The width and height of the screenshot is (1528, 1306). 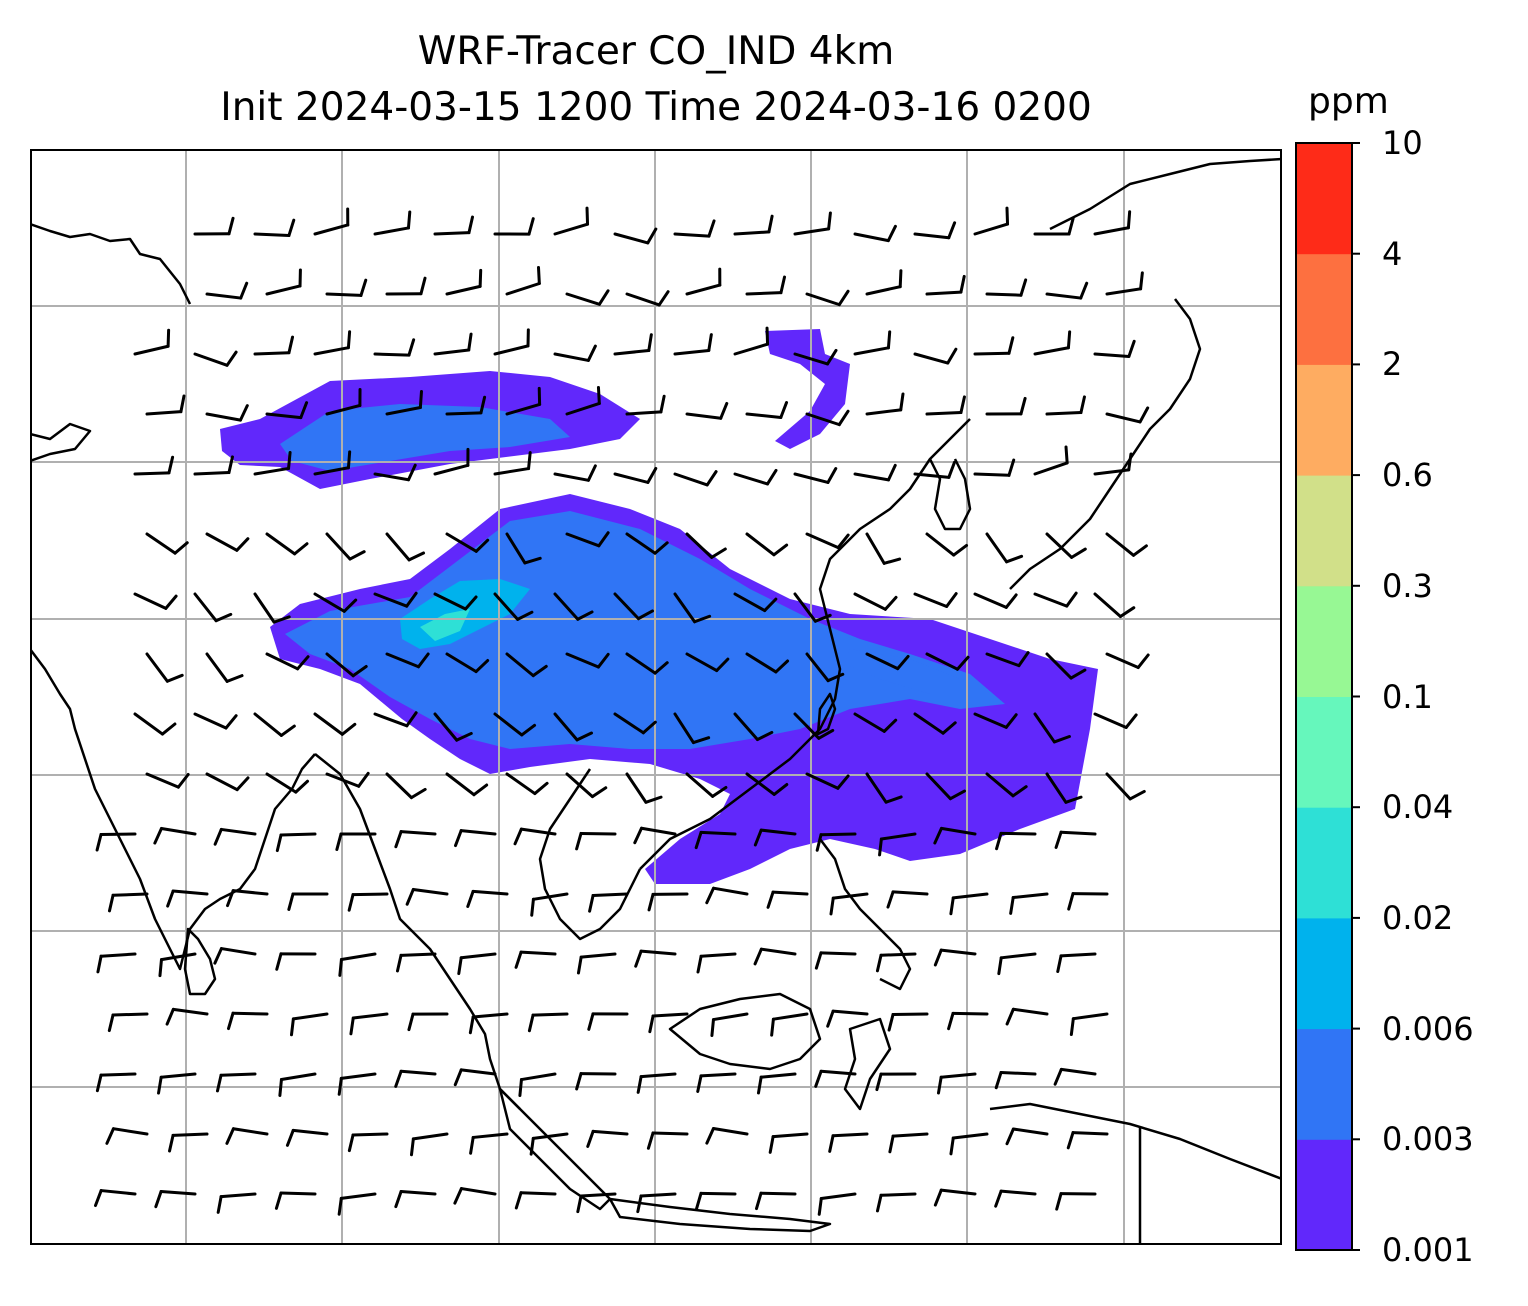 I want to click on coastline-sakhalin, so click(x=1165, y=194).